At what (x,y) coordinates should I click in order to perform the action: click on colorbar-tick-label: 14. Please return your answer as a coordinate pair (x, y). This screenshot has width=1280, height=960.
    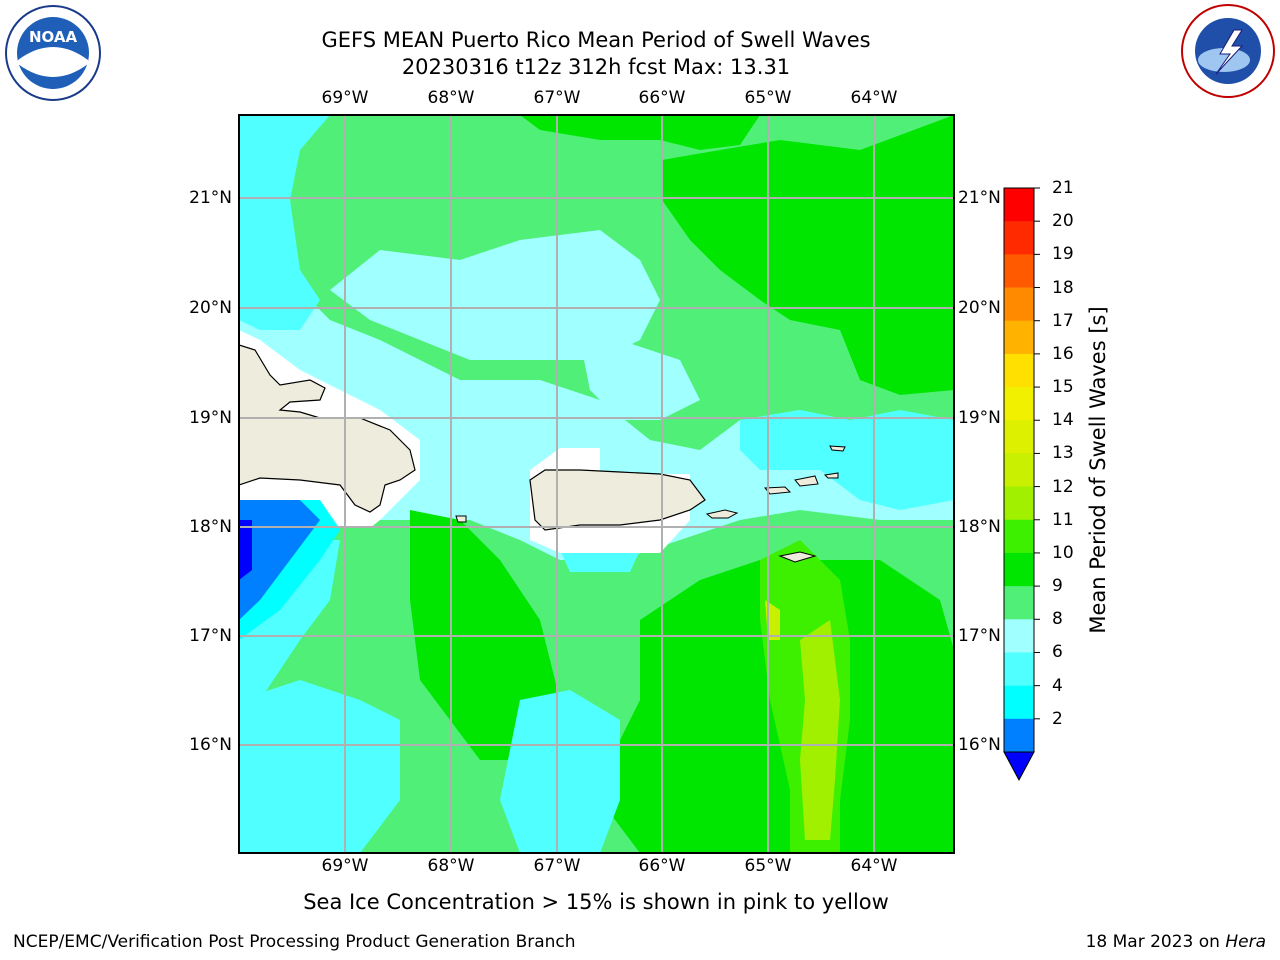
    Looking at the image, I should click on (1063, 420).